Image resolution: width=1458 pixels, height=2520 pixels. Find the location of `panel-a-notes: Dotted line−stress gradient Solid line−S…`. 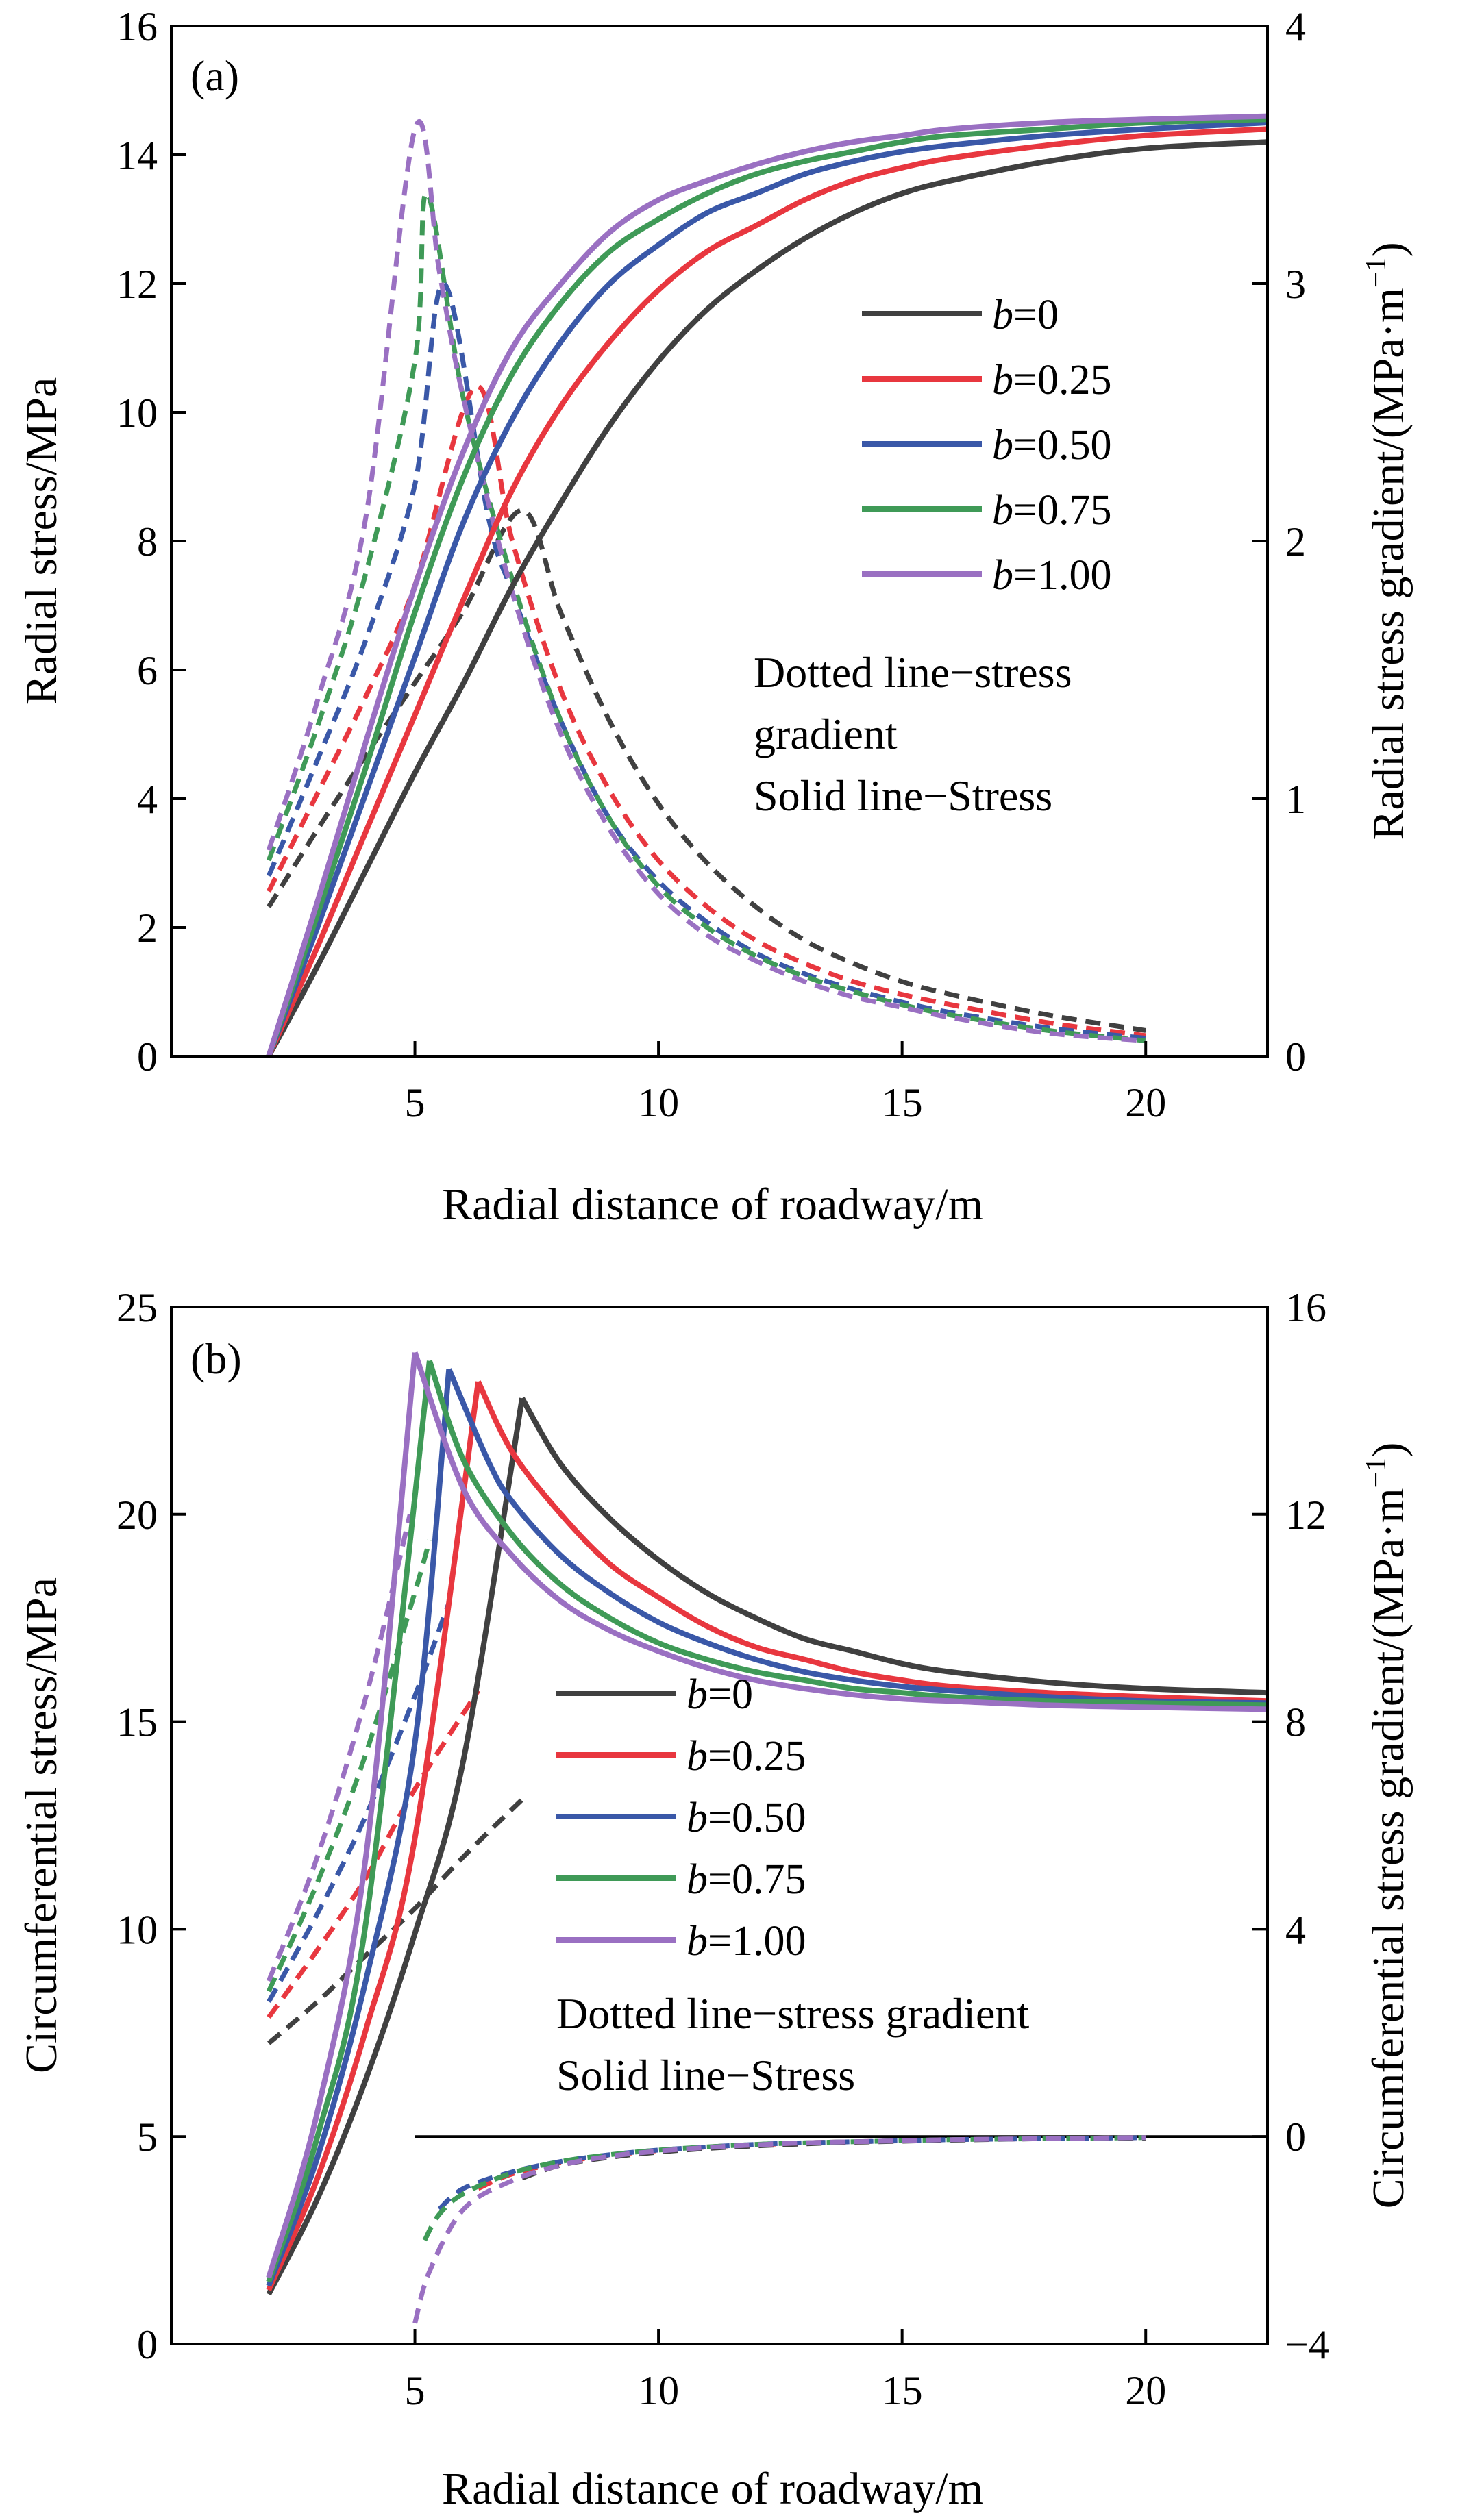

panel-a-notes: Dotted line−stress gradient Solid line−S… is located at coordinates (913, 734).